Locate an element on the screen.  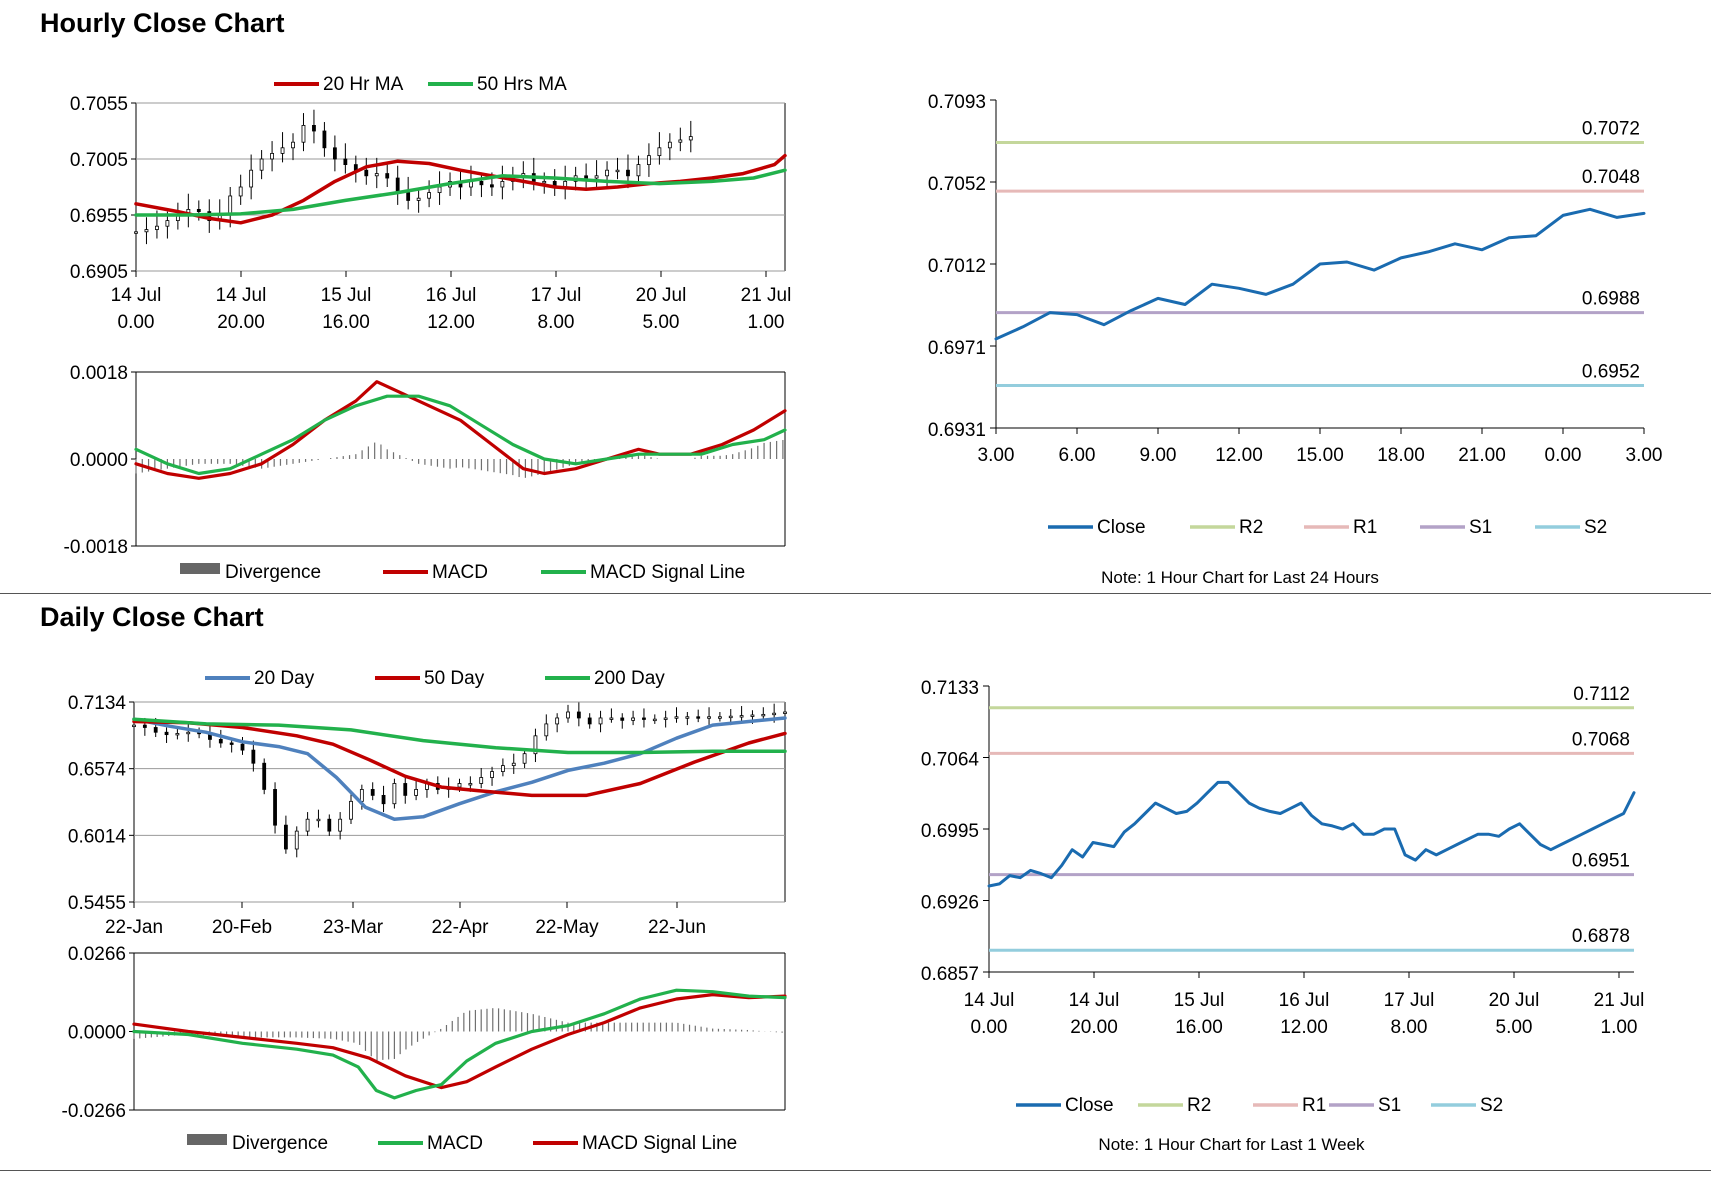
y-tick-label: 0.7064 is located at coordinates (950, 760).